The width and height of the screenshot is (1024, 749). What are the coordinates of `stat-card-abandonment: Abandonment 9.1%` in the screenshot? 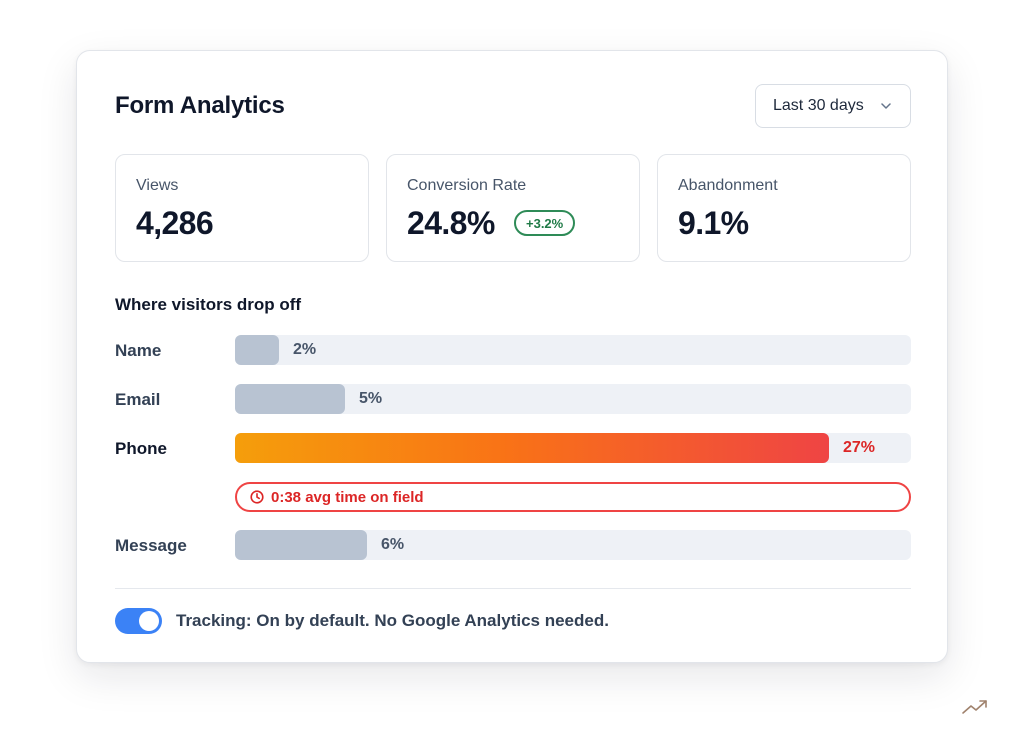 It's located at (784, 208).